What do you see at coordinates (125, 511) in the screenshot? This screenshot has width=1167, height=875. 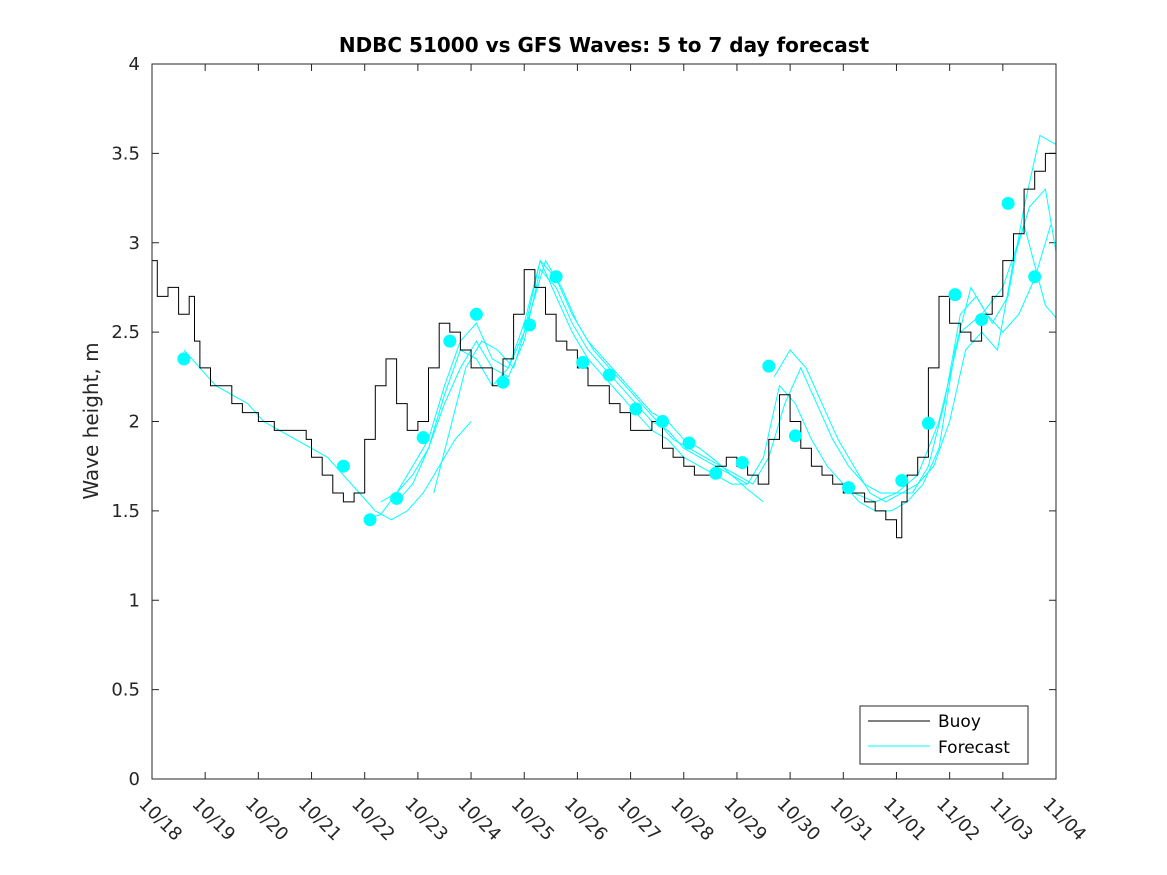 I see `y-tick-label: 1.5` at bounding box center [125, 511].